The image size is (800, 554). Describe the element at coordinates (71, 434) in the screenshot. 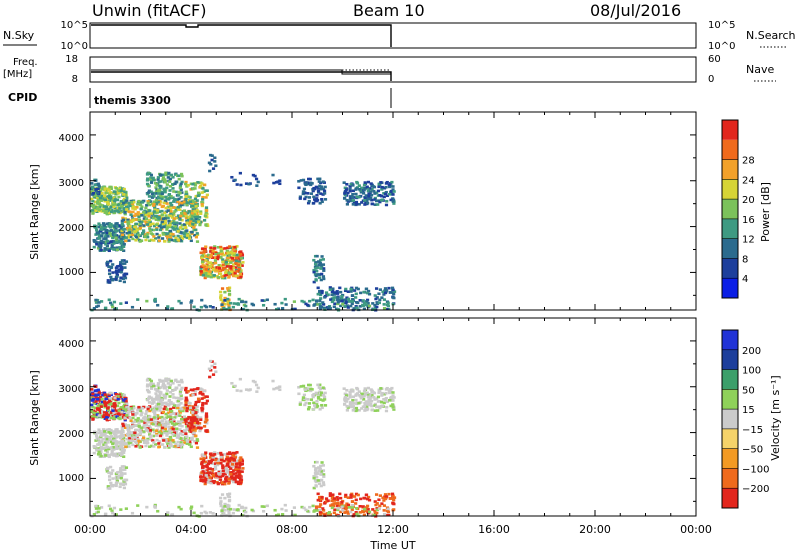

I see `velocity-ytick-2000: 2000` at that location.